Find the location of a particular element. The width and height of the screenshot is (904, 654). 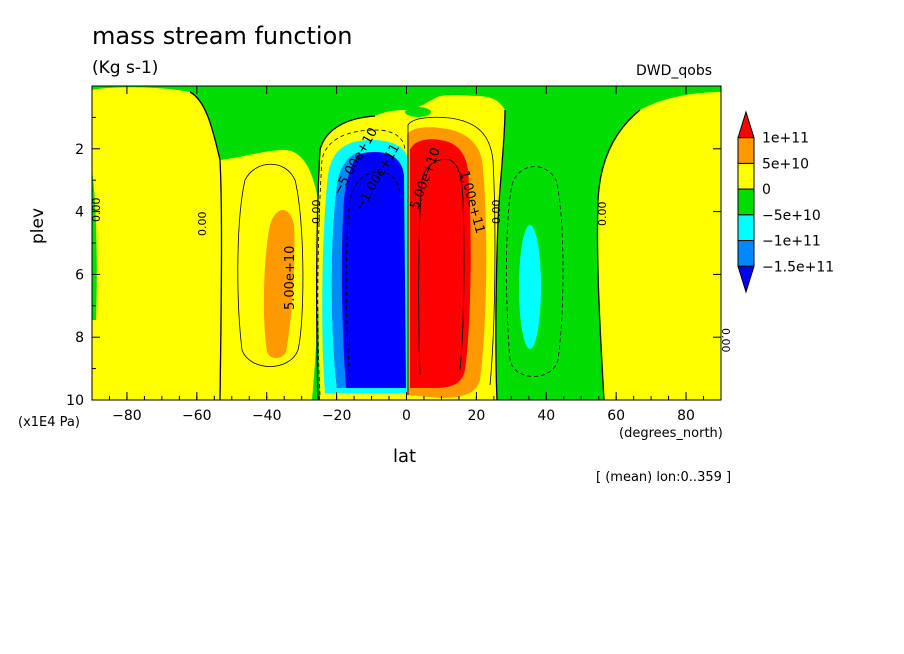

contour-line-zero-sh is located at coordinates (206, 245).